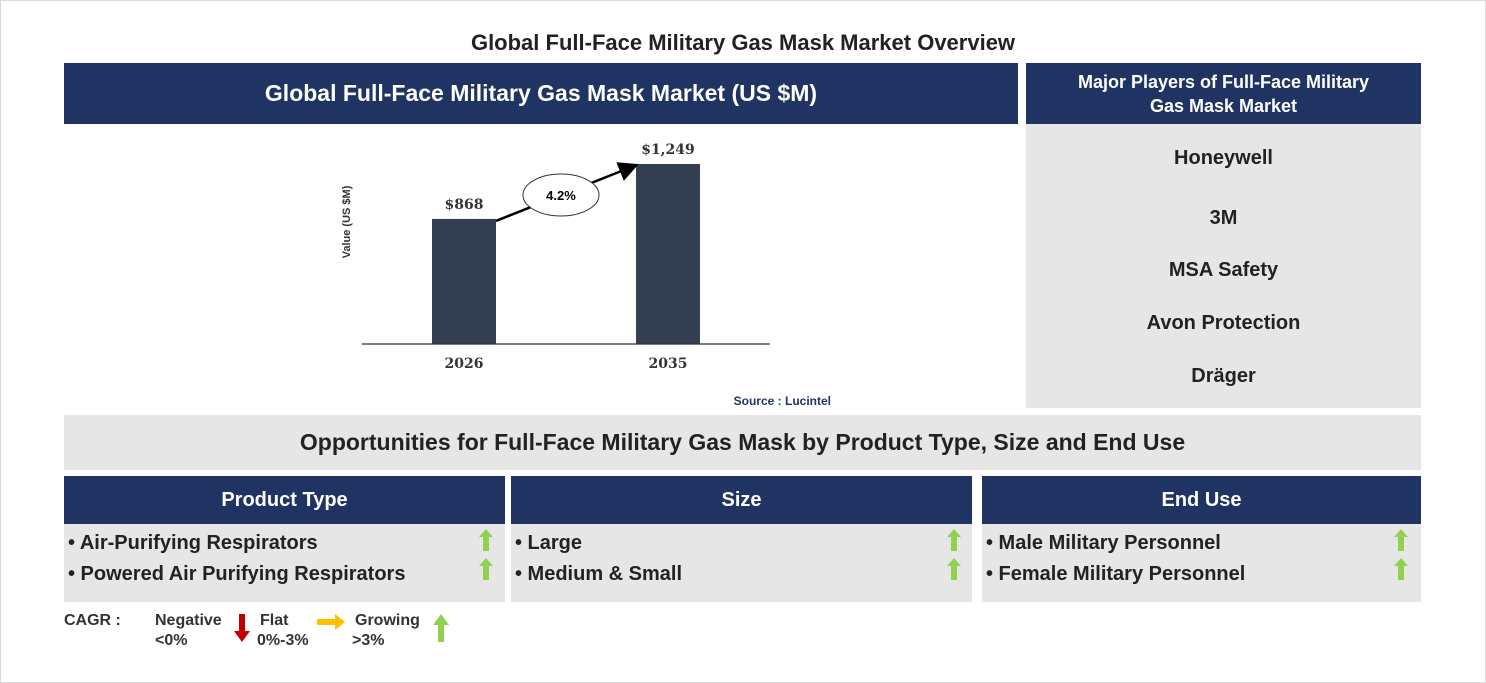 The image size is (1486, 683). Describe the element at coordinates (92, 620) in the screenshot. I see `legend-cagr-label: CAGR :` at that location.